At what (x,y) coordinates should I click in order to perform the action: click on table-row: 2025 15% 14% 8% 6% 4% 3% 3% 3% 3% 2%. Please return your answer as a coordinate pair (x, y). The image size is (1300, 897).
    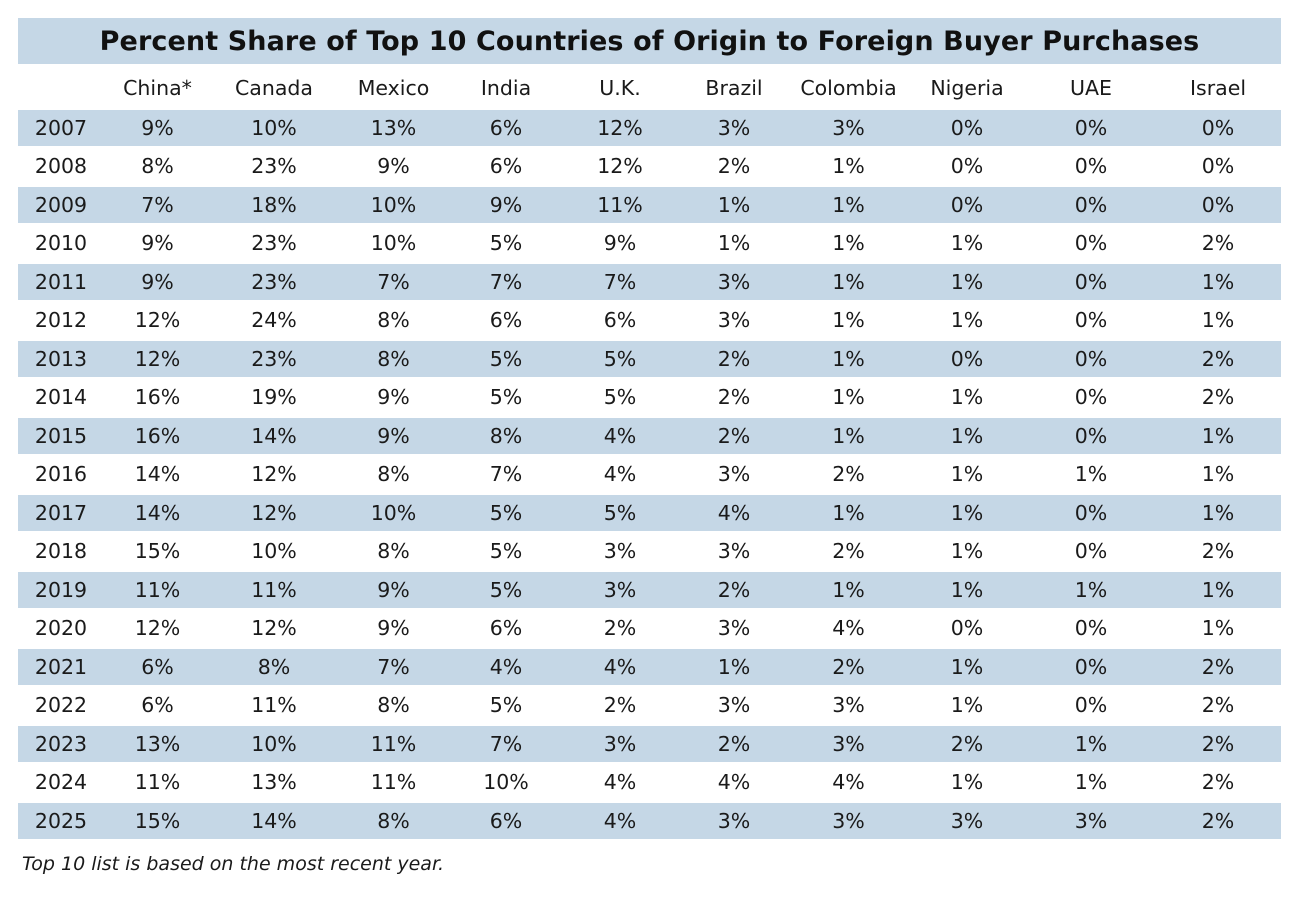
    Looking at the image, I should click on (649, 821).